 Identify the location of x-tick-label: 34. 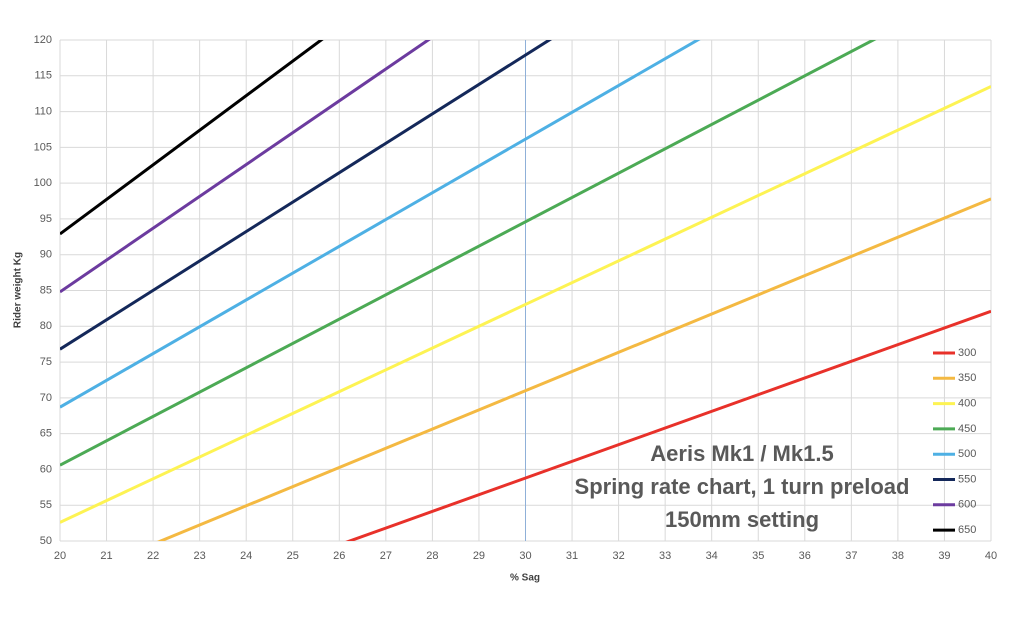
(712, 556).